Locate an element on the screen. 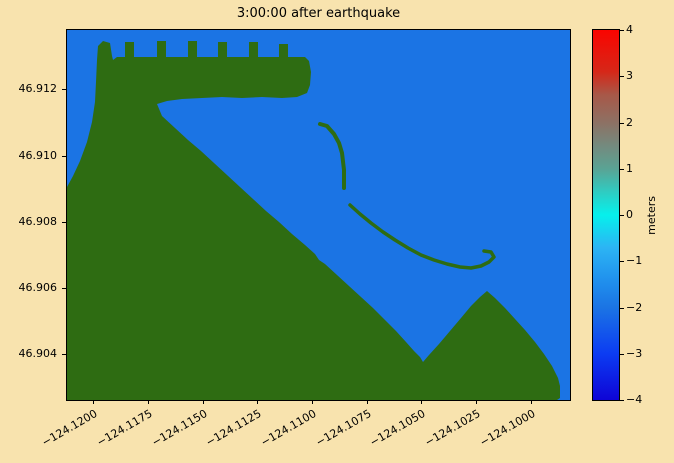 Image resolution: width=674 pixels, height=463 pixels. colorbar-tick-label: −4 is located at coordinates (634, 399).